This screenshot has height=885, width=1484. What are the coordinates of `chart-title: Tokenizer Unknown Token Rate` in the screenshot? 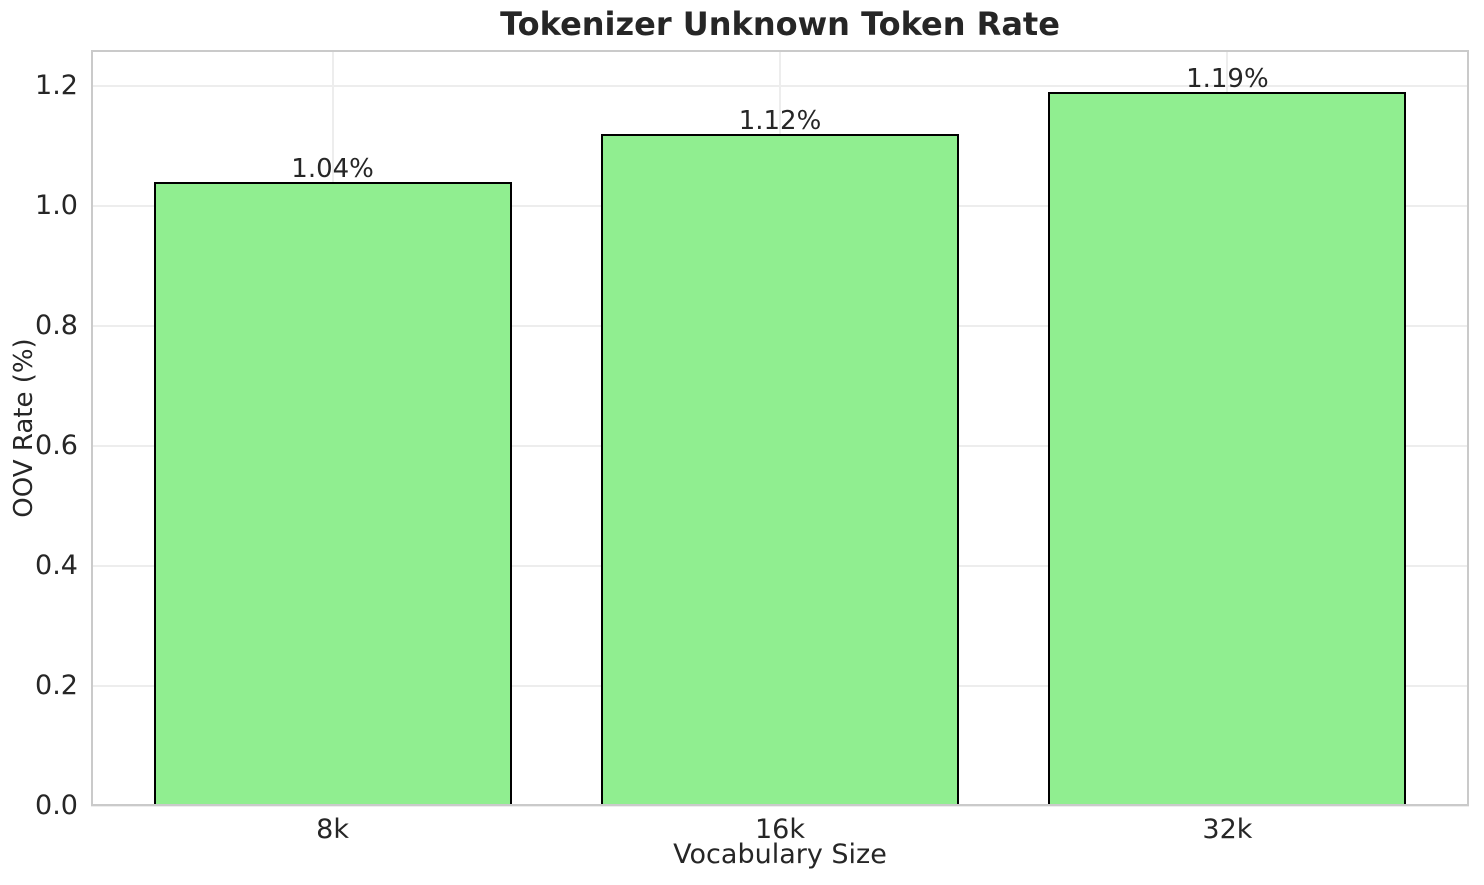 It's located at (780, 24).